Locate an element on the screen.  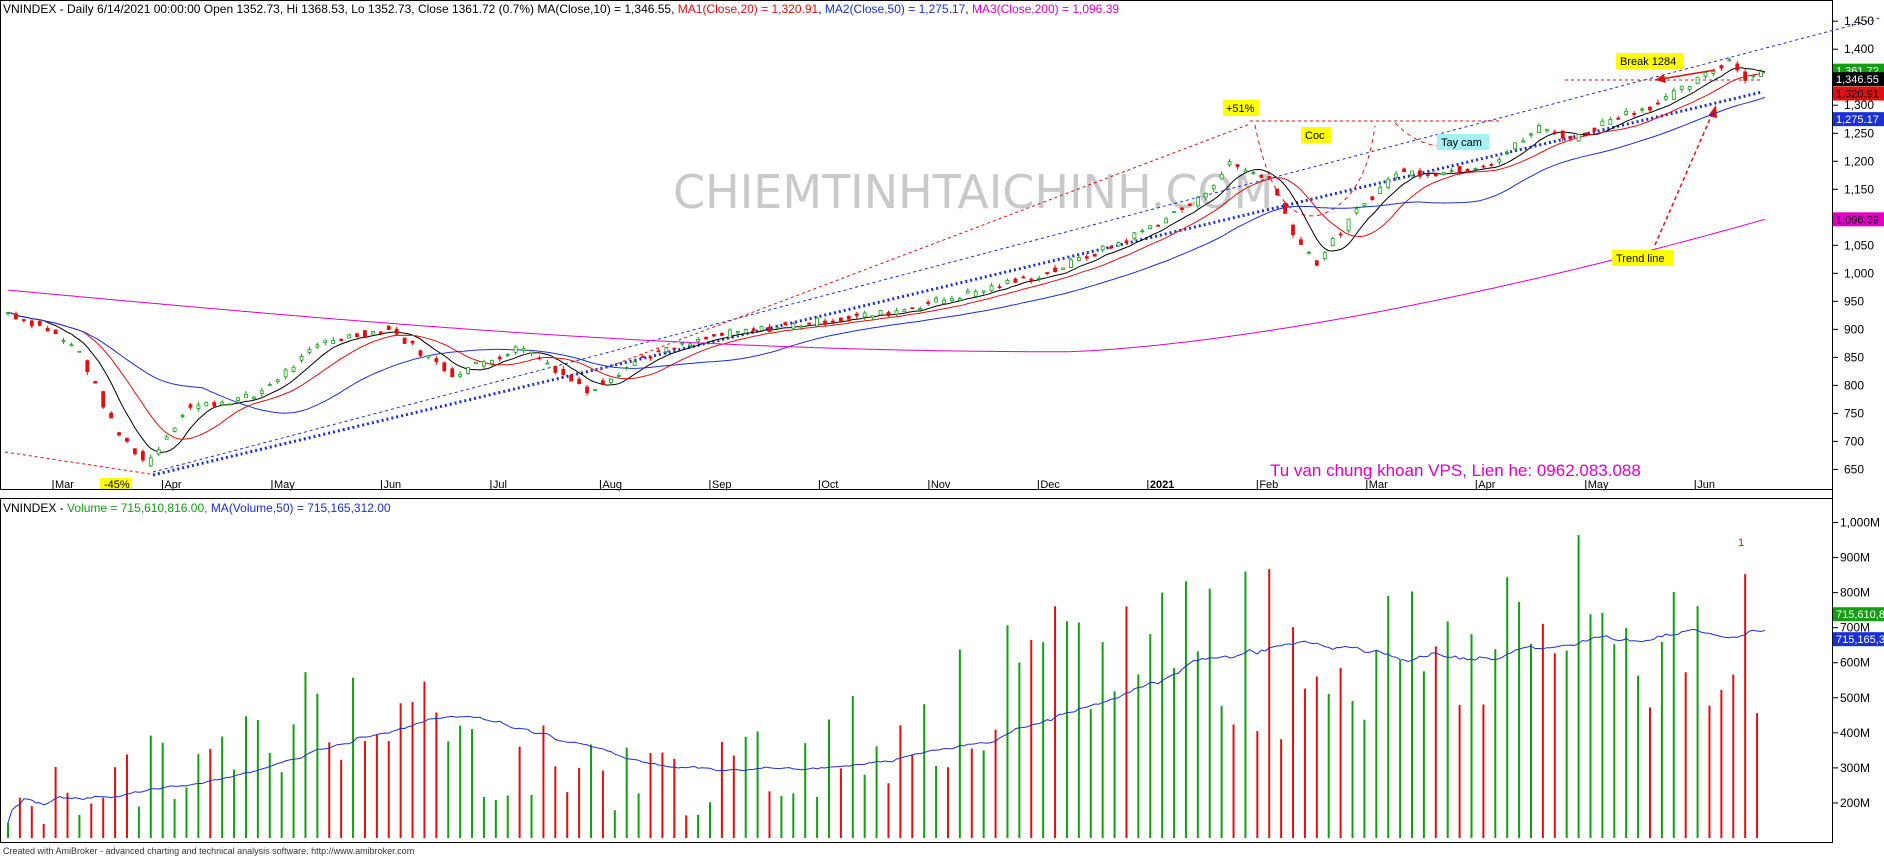
price-tick-label: 1,150 is located at coordinates (1859, 189).